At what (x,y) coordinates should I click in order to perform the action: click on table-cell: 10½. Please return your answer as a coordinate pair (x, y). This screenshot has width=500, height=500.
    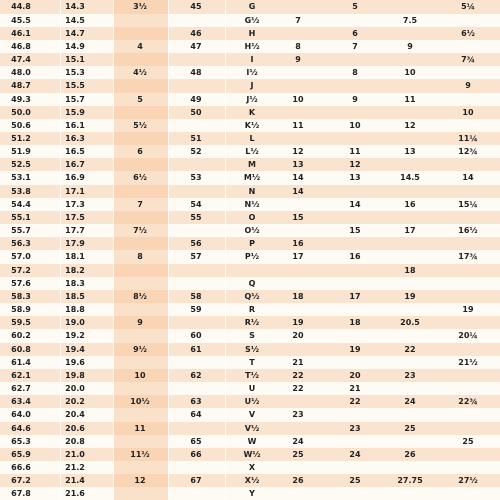
    Looking at the image, I should click on (140, 402).